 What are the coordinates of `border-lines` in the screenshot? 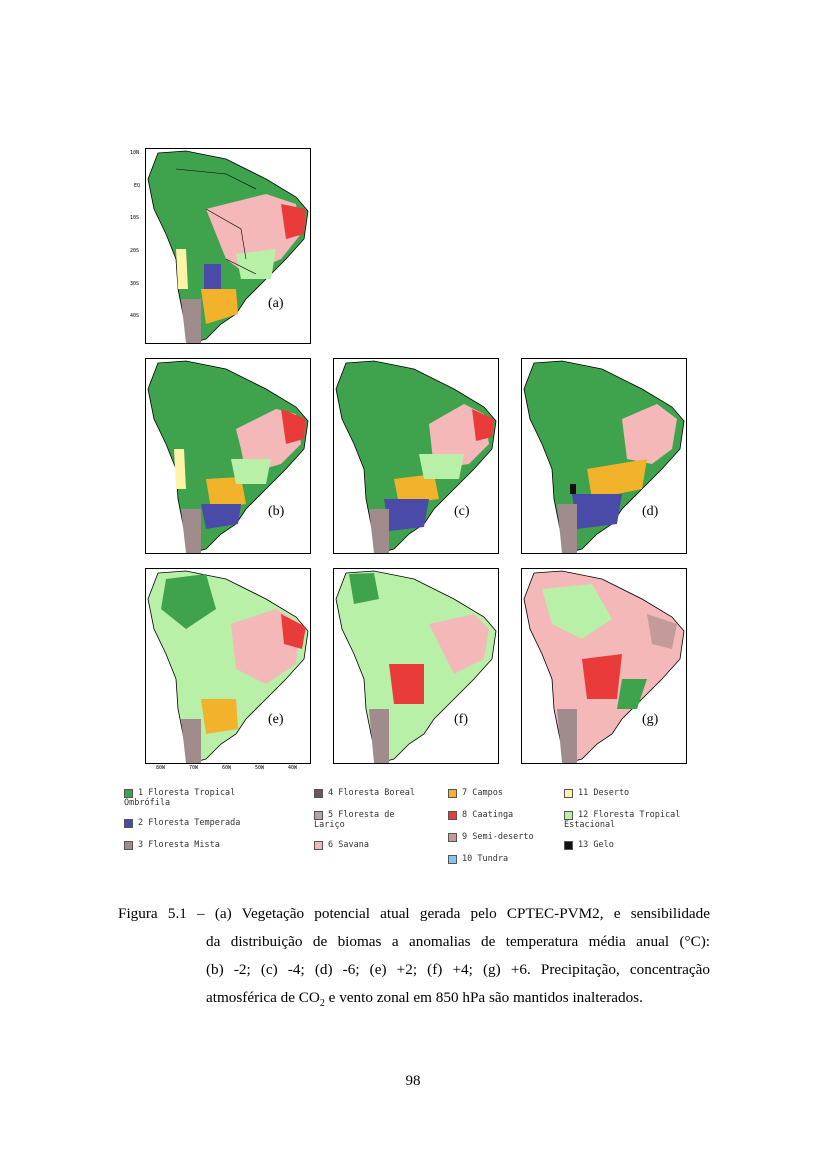 It's located at (216, 221).